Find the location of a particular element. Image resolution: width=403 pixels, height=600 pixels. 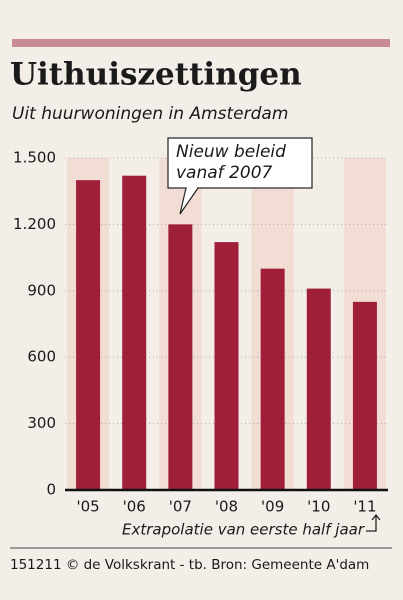

annotation-pointer is located at coordinates (189, 201).